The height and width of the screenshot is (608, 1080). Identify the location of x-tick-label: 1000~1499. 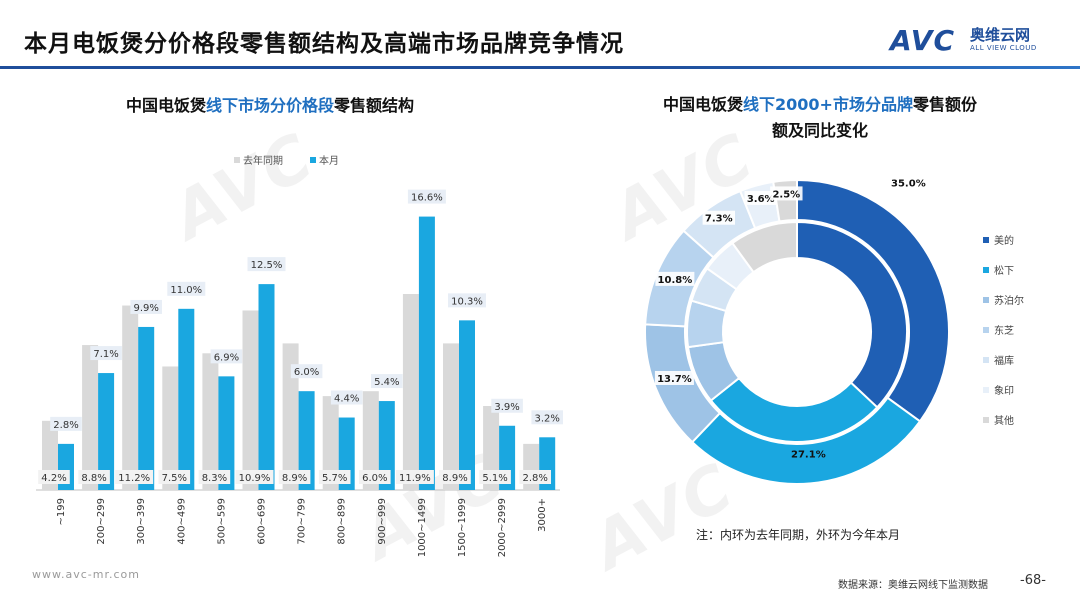
(422, 527).